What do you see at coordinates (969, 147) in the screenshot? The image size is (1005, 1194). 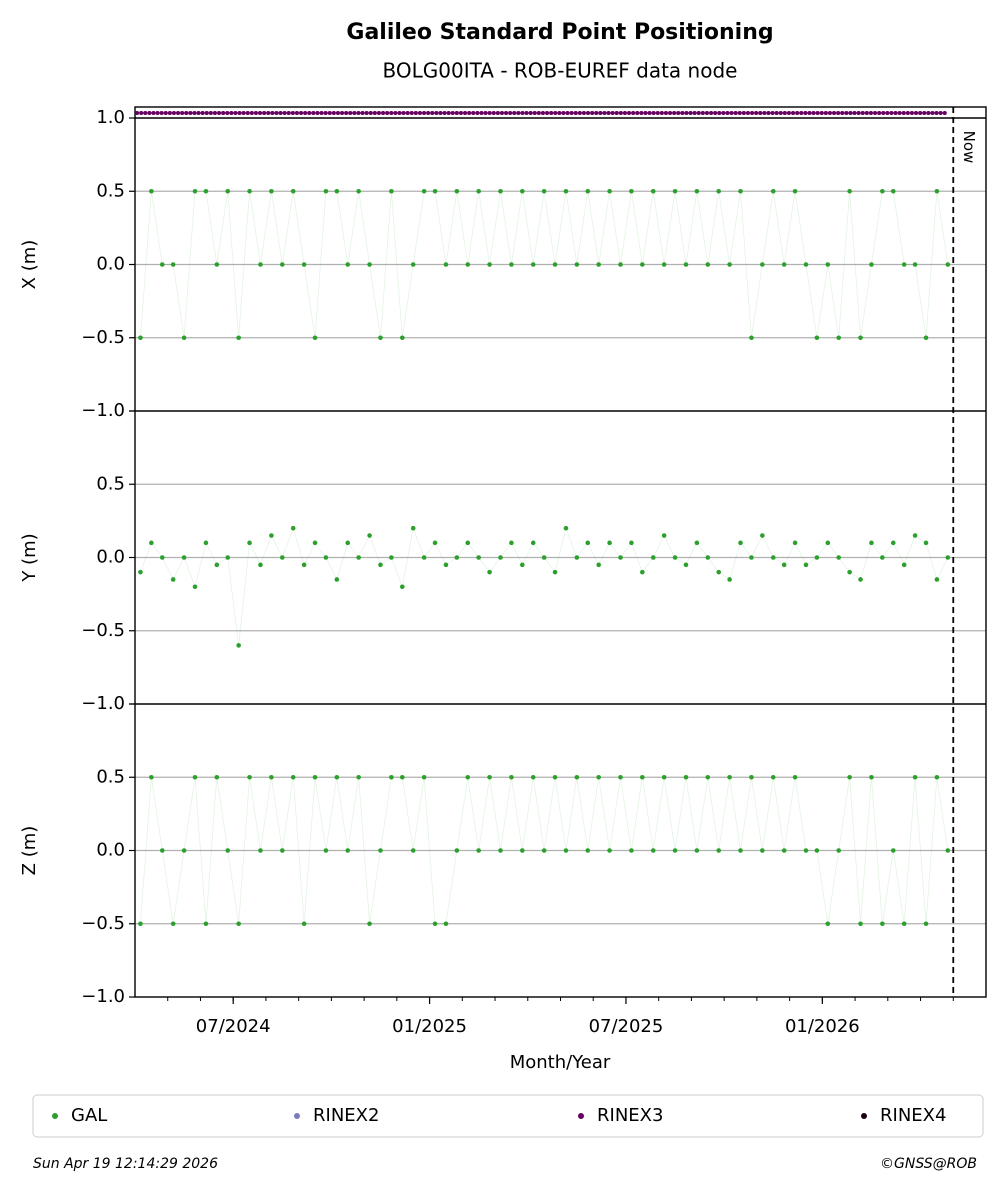 I see `now-label: Now` at bounding box center [969, 147].